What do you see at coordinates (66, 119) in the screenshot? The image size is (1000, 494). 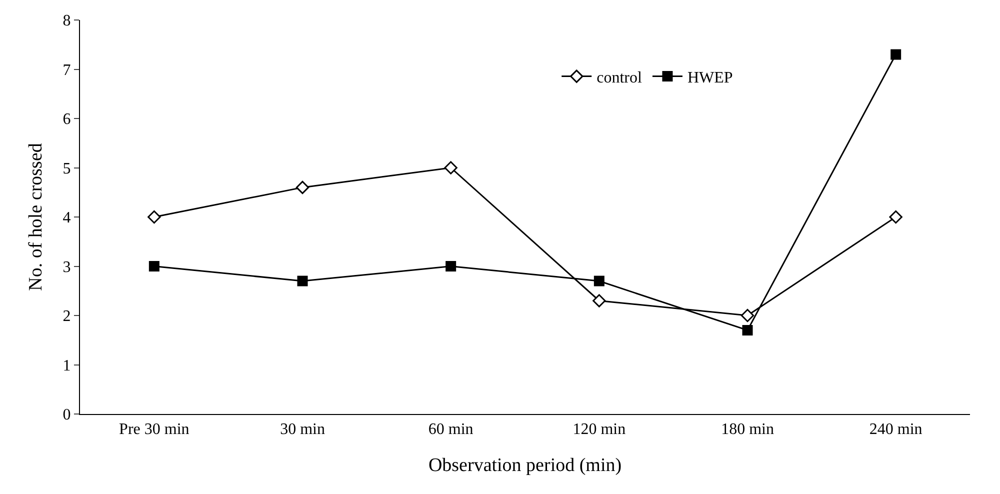 I see `y-tick-label: 6` at bounding box center [66, 119].